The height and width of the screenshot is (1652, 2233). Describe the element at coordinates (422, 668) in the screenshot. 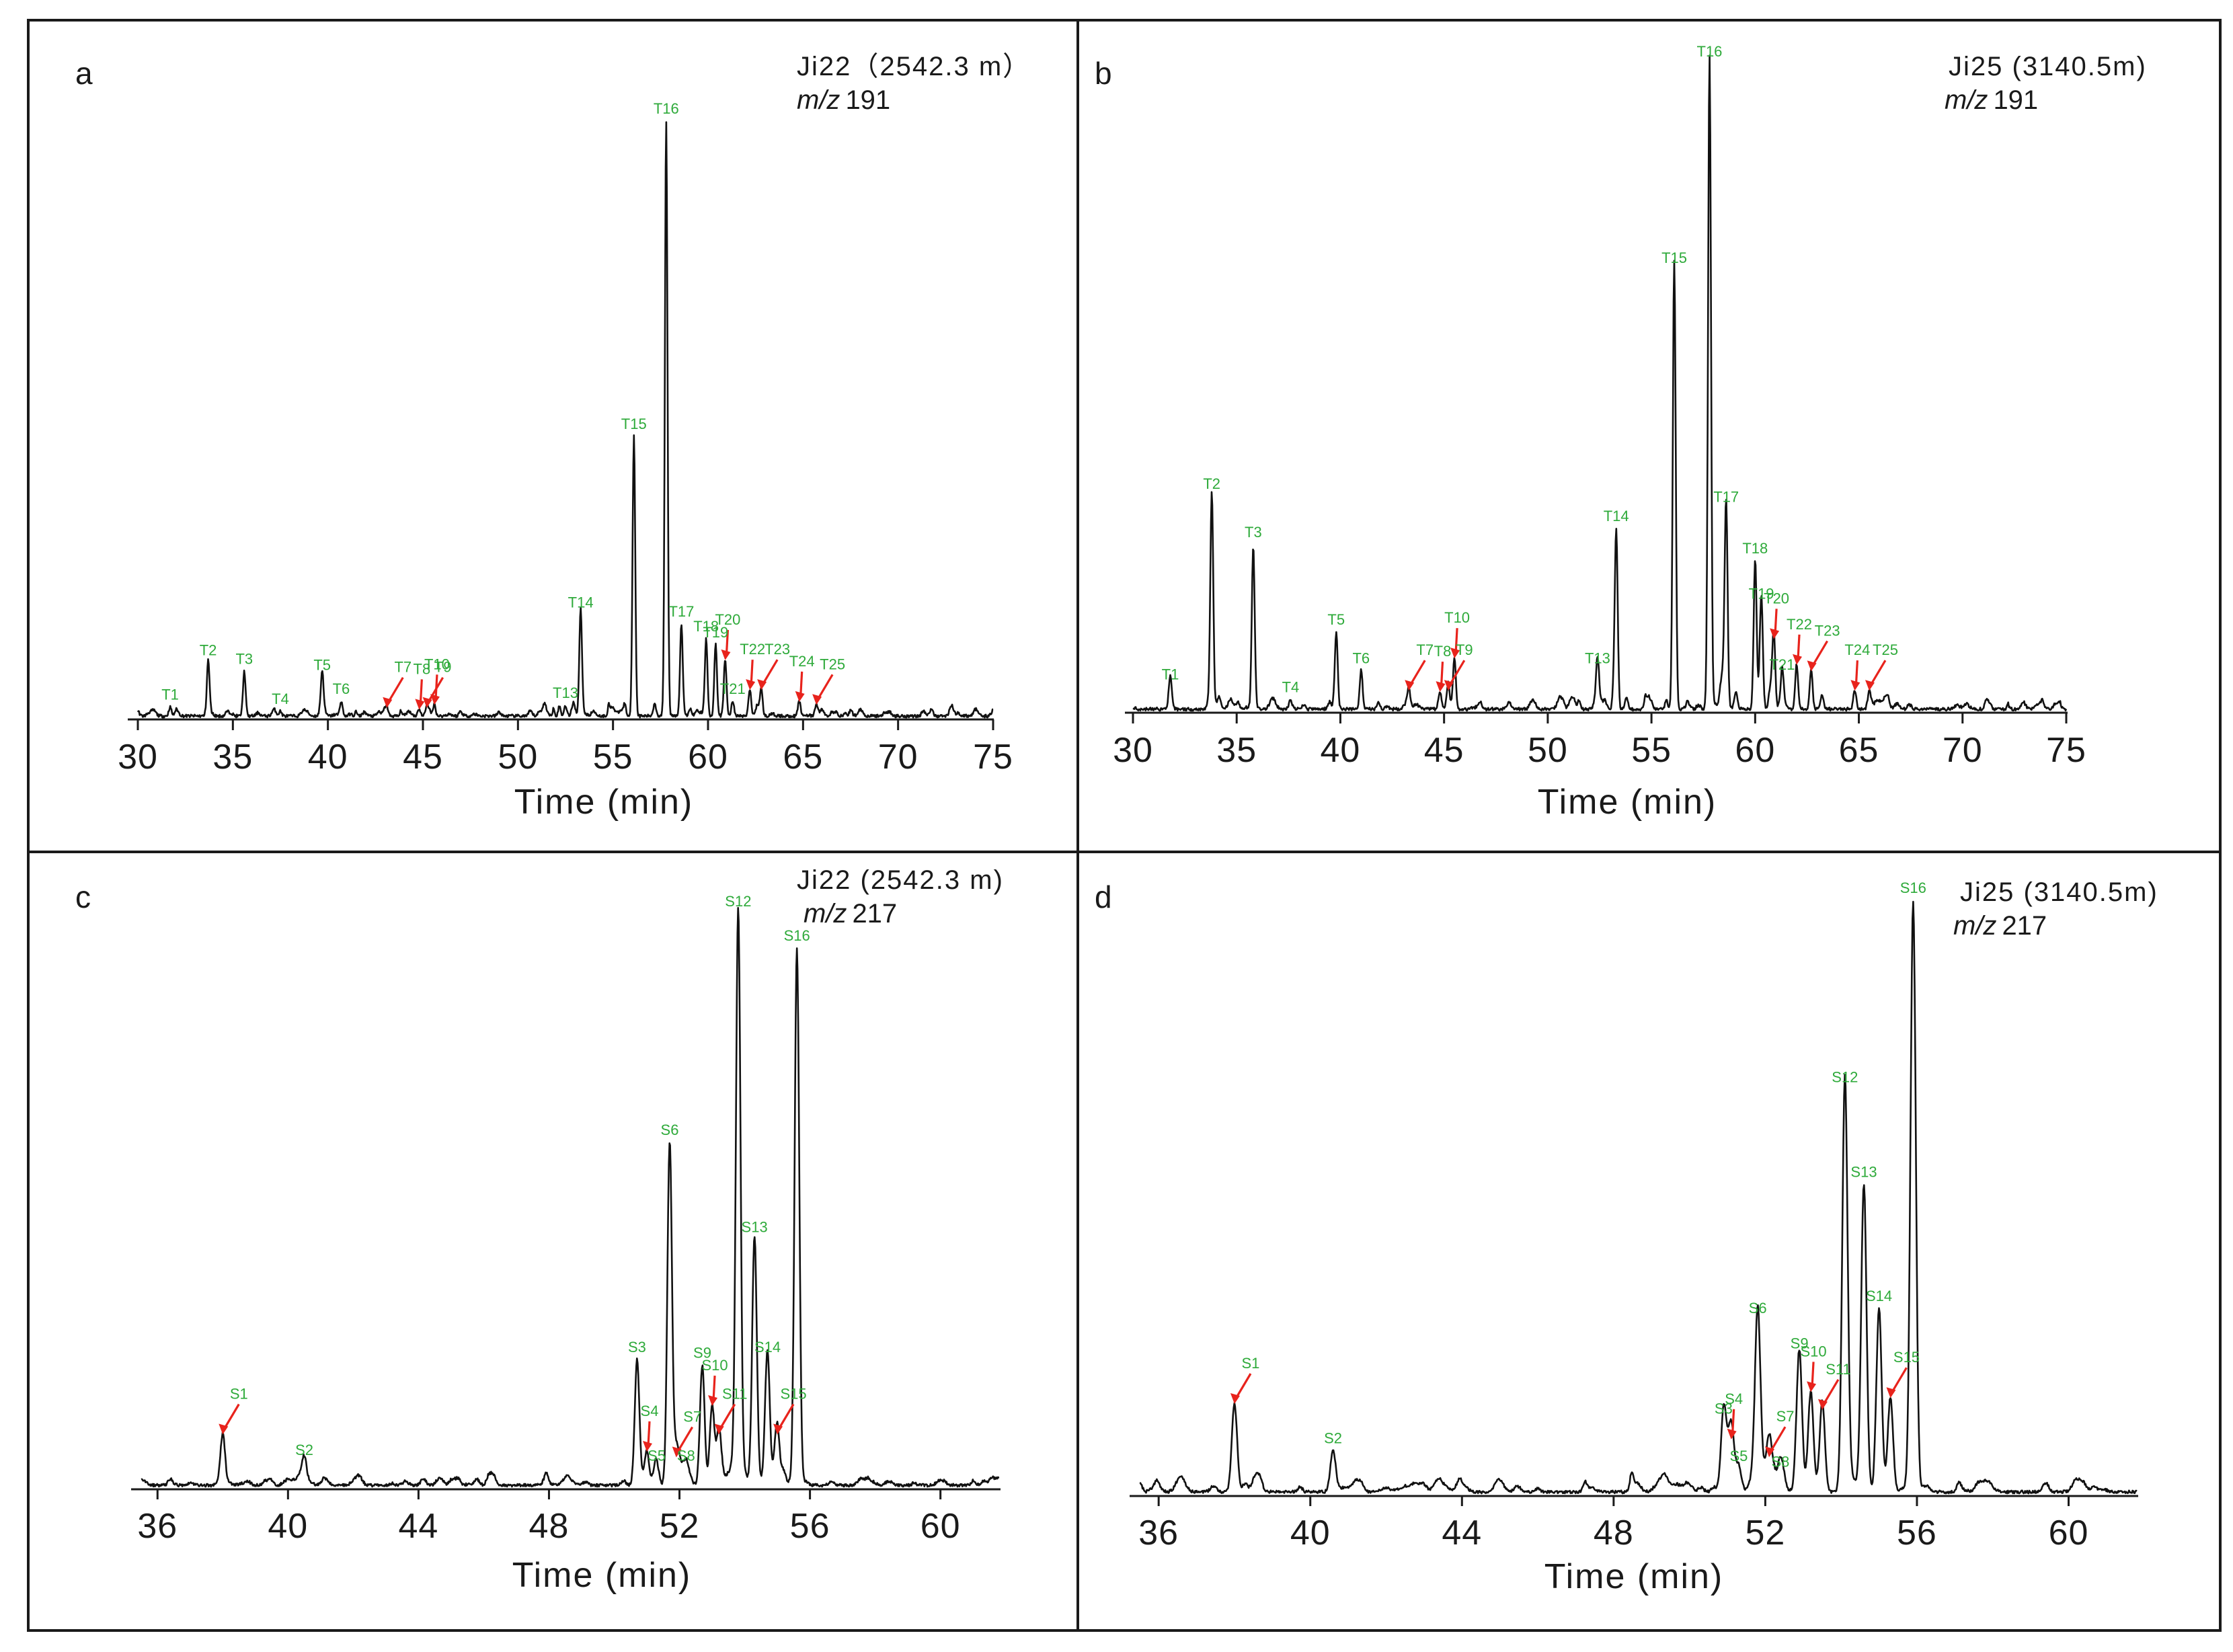

I see `peak-label: T8` at that location.